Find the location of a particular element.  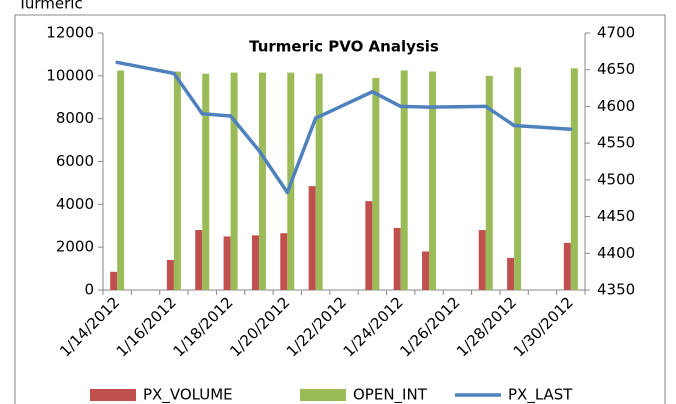

y2-tick-label: 4350 is located at coordinates (616, 290).